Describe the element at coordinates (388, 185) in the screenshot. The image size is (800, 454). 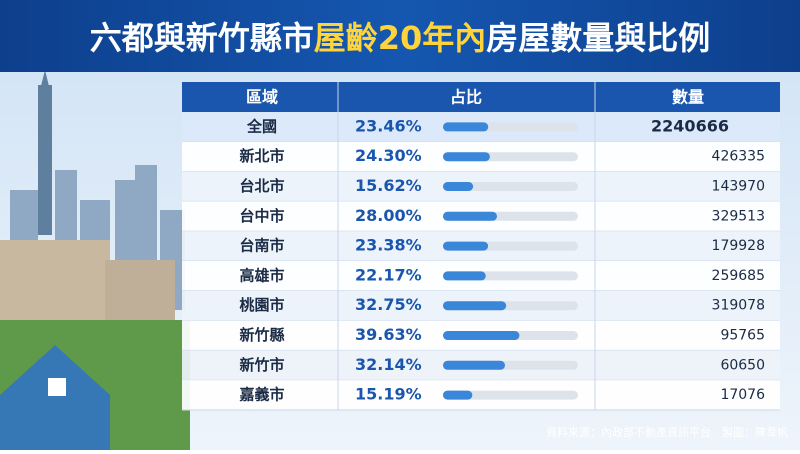
I see `percent-label: 15.62%` at that location.